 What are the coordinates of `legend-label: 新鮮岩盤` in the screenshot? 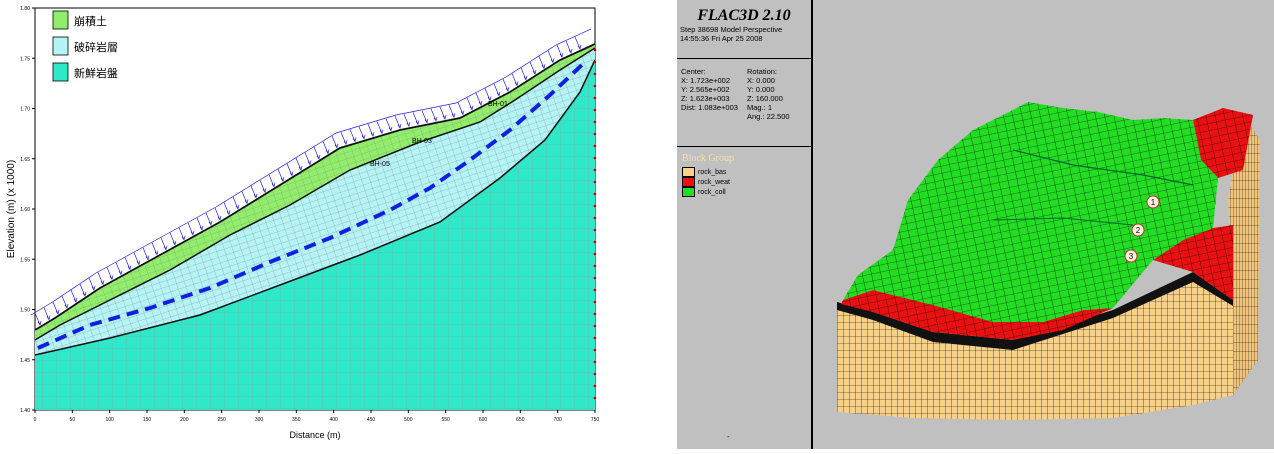 It's located at (96, 73).